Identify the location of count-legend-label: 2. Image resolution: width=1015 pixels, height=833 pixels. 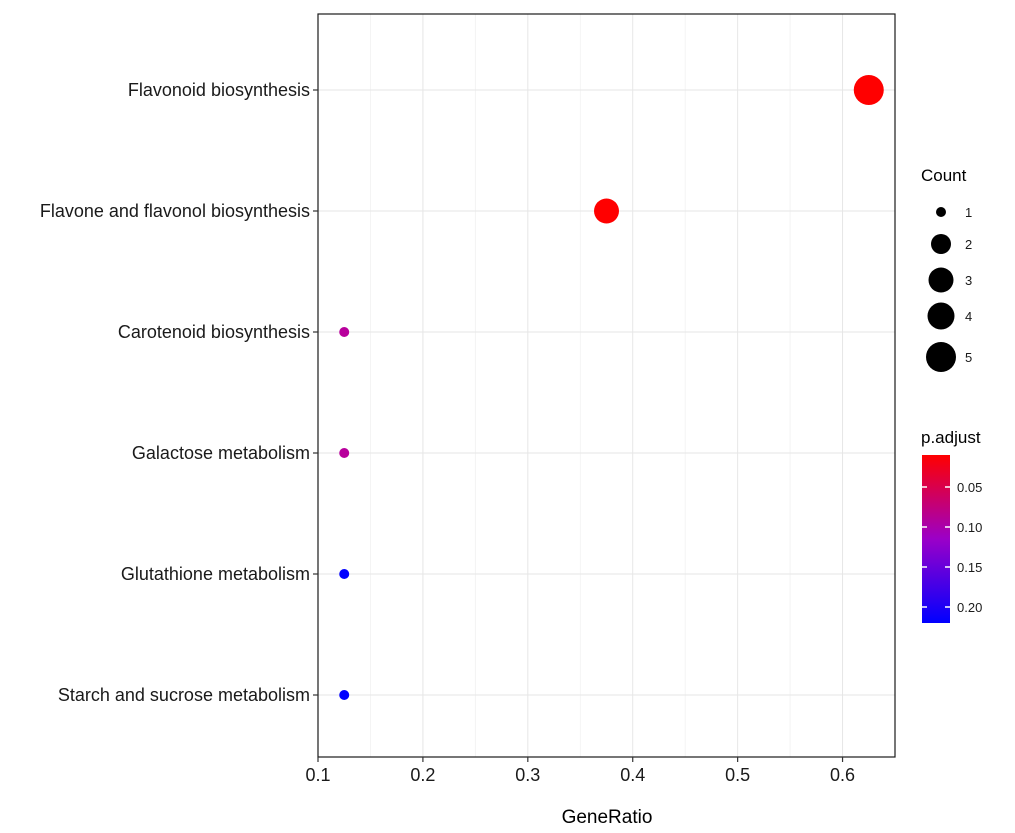
(968, 244).